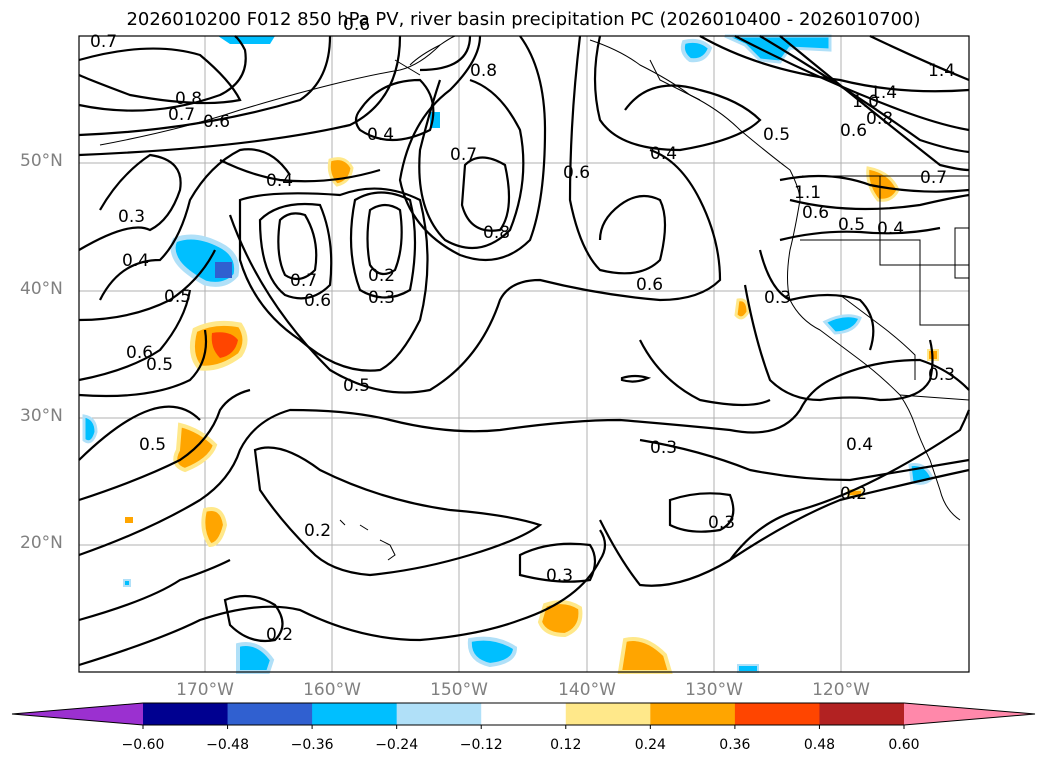 This screenshot has width=1047, height=765. Describe the element at coordinates (841, 690) in the screenshot. I see `lon-label-120w: 120°W` at that location.